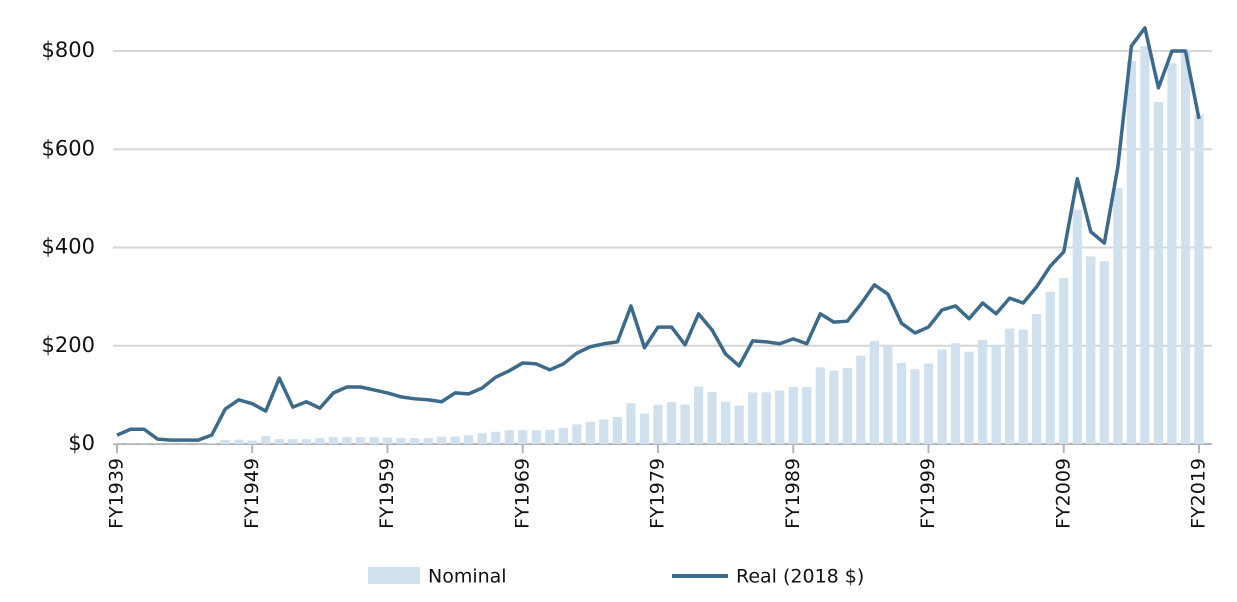 Image resolution: width=1237 pixels, height=602 pixels. What do you see at coordinates (800, 577) in the screenshot?
I see `legend-label: Real (2018 $)` at bounding box center [800, 577].